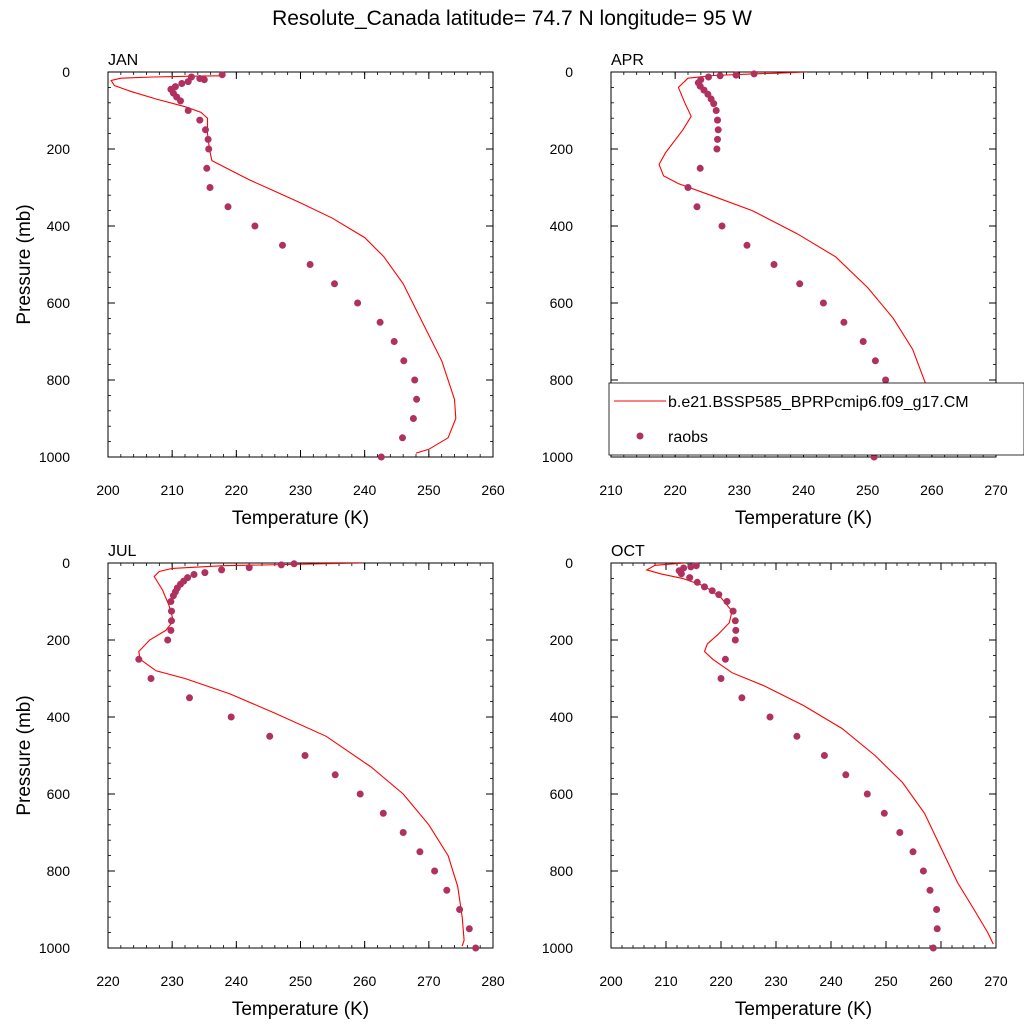 The height and width of the screenshot is (1024, 1024). I want to click on plot-frame-jan, so click(300, 264).